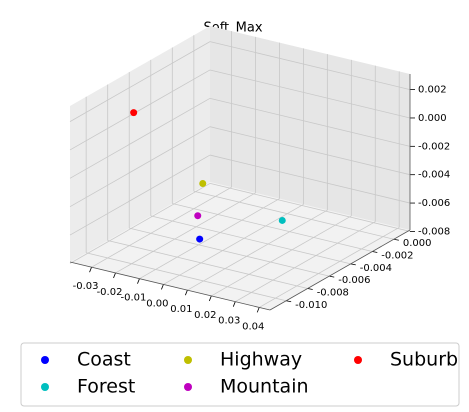 Image resolution: width=469 pixels, height=412 pixels. I want to click on y-tick-label: -0.002, so click(397, 256).